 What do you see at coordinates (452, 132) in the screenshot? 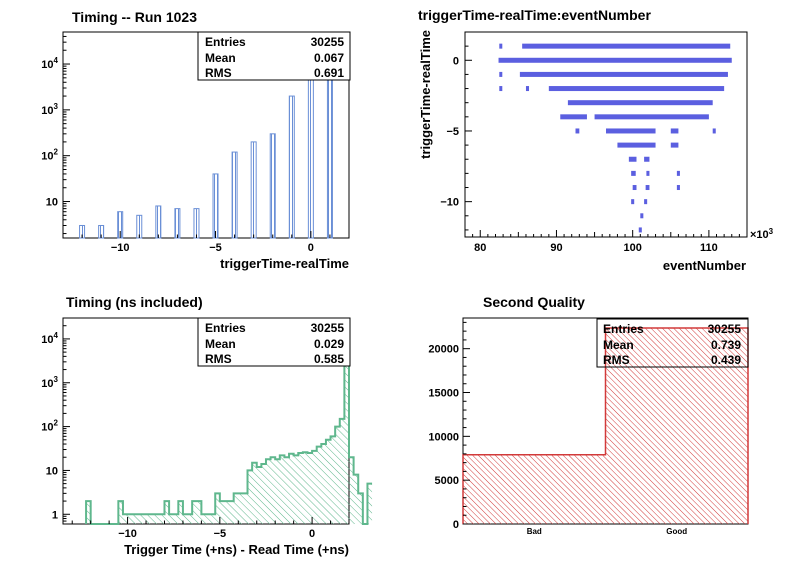
I see `y-tick-label: −5` at bounding box center [452, 132].